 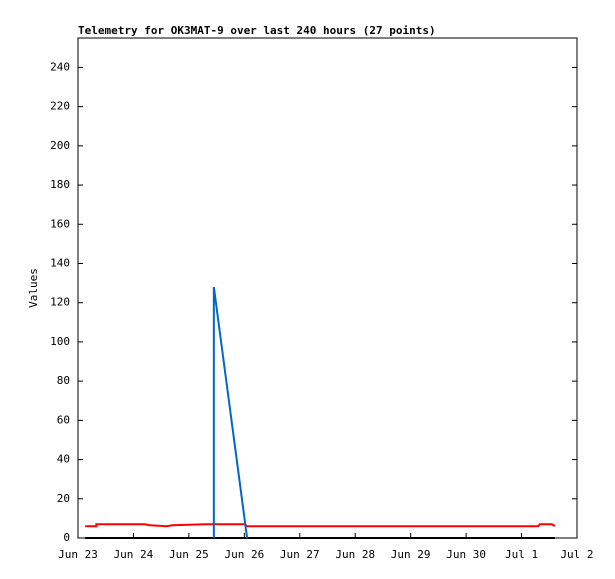 What do you see at coordinates (60, 341) in the screenshot?
I see `y-tick-label: 100` at bounding box center [60, 341].